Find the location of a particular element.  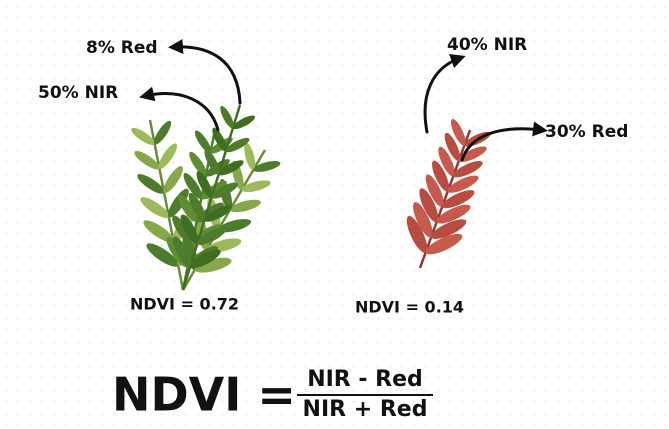

label: 50% NIR is located at coordinates (78, 93).